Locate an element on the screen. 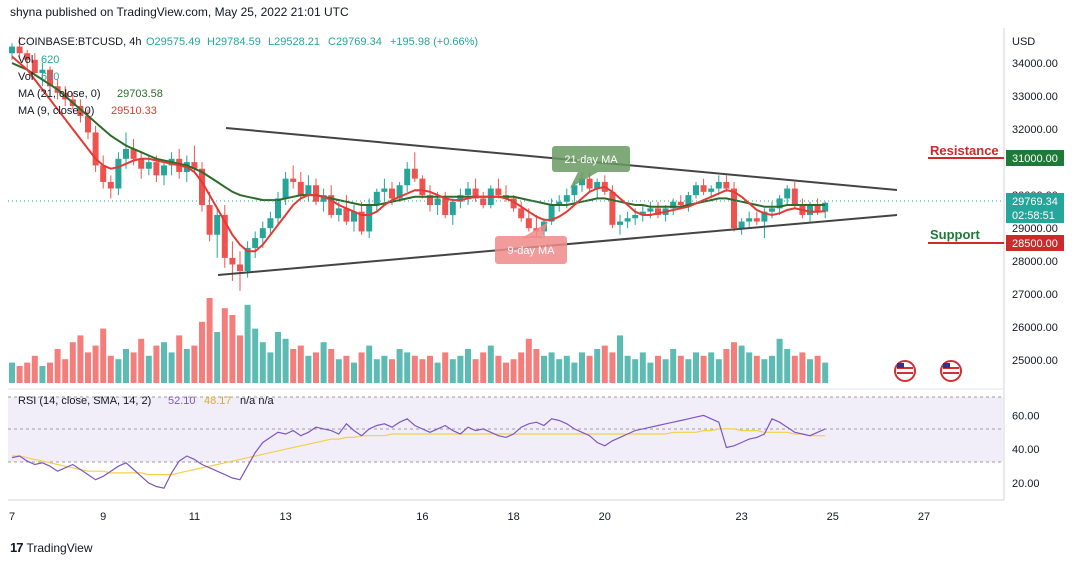  current-price-tag is located at coordinates (1035, 208).